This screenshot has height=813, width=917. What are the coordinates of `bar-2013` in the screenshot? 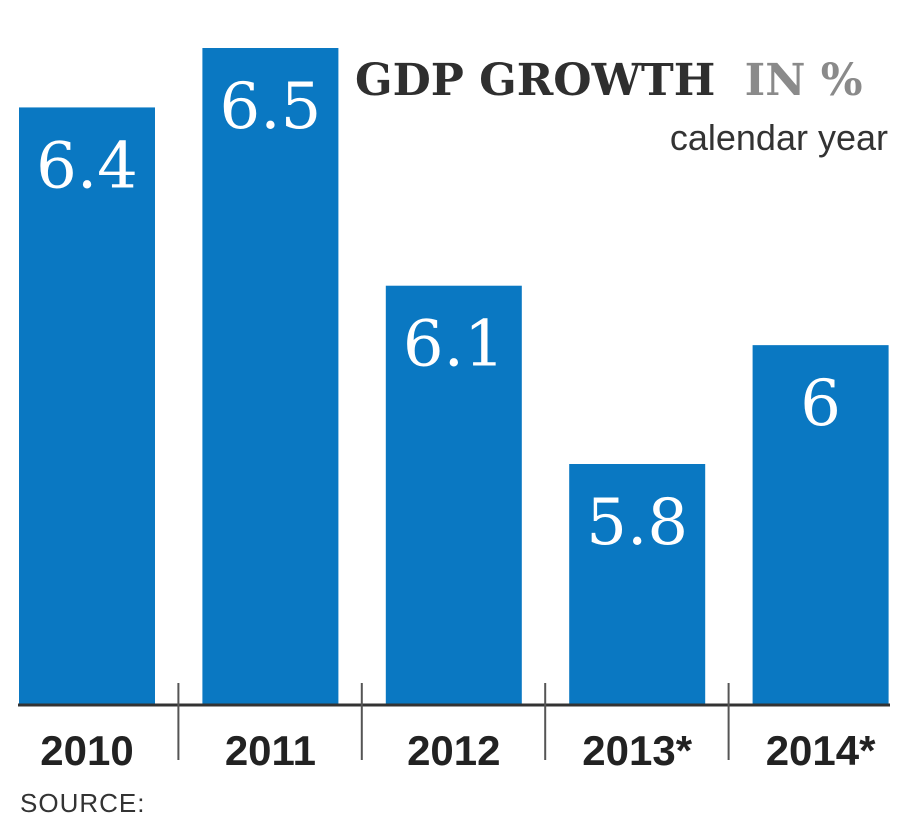 It's located at (637, 584).